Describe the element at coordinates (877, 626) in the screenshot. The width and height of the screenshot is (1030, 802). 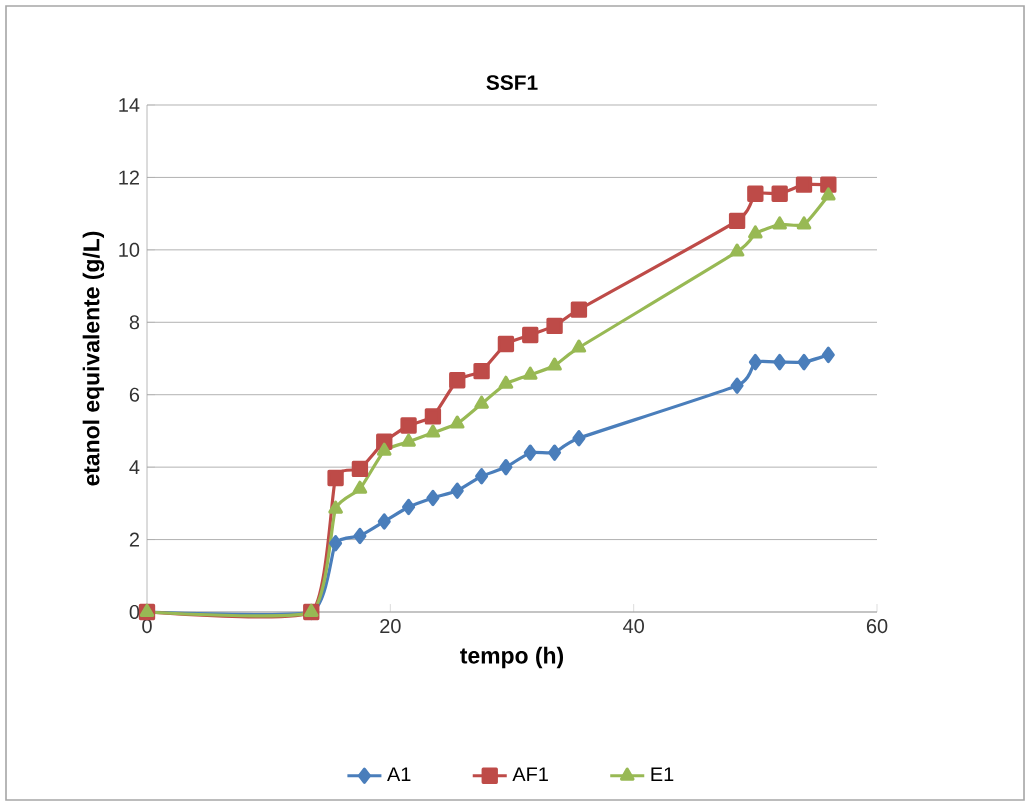
I see `x-tick-label: 60` at that location.